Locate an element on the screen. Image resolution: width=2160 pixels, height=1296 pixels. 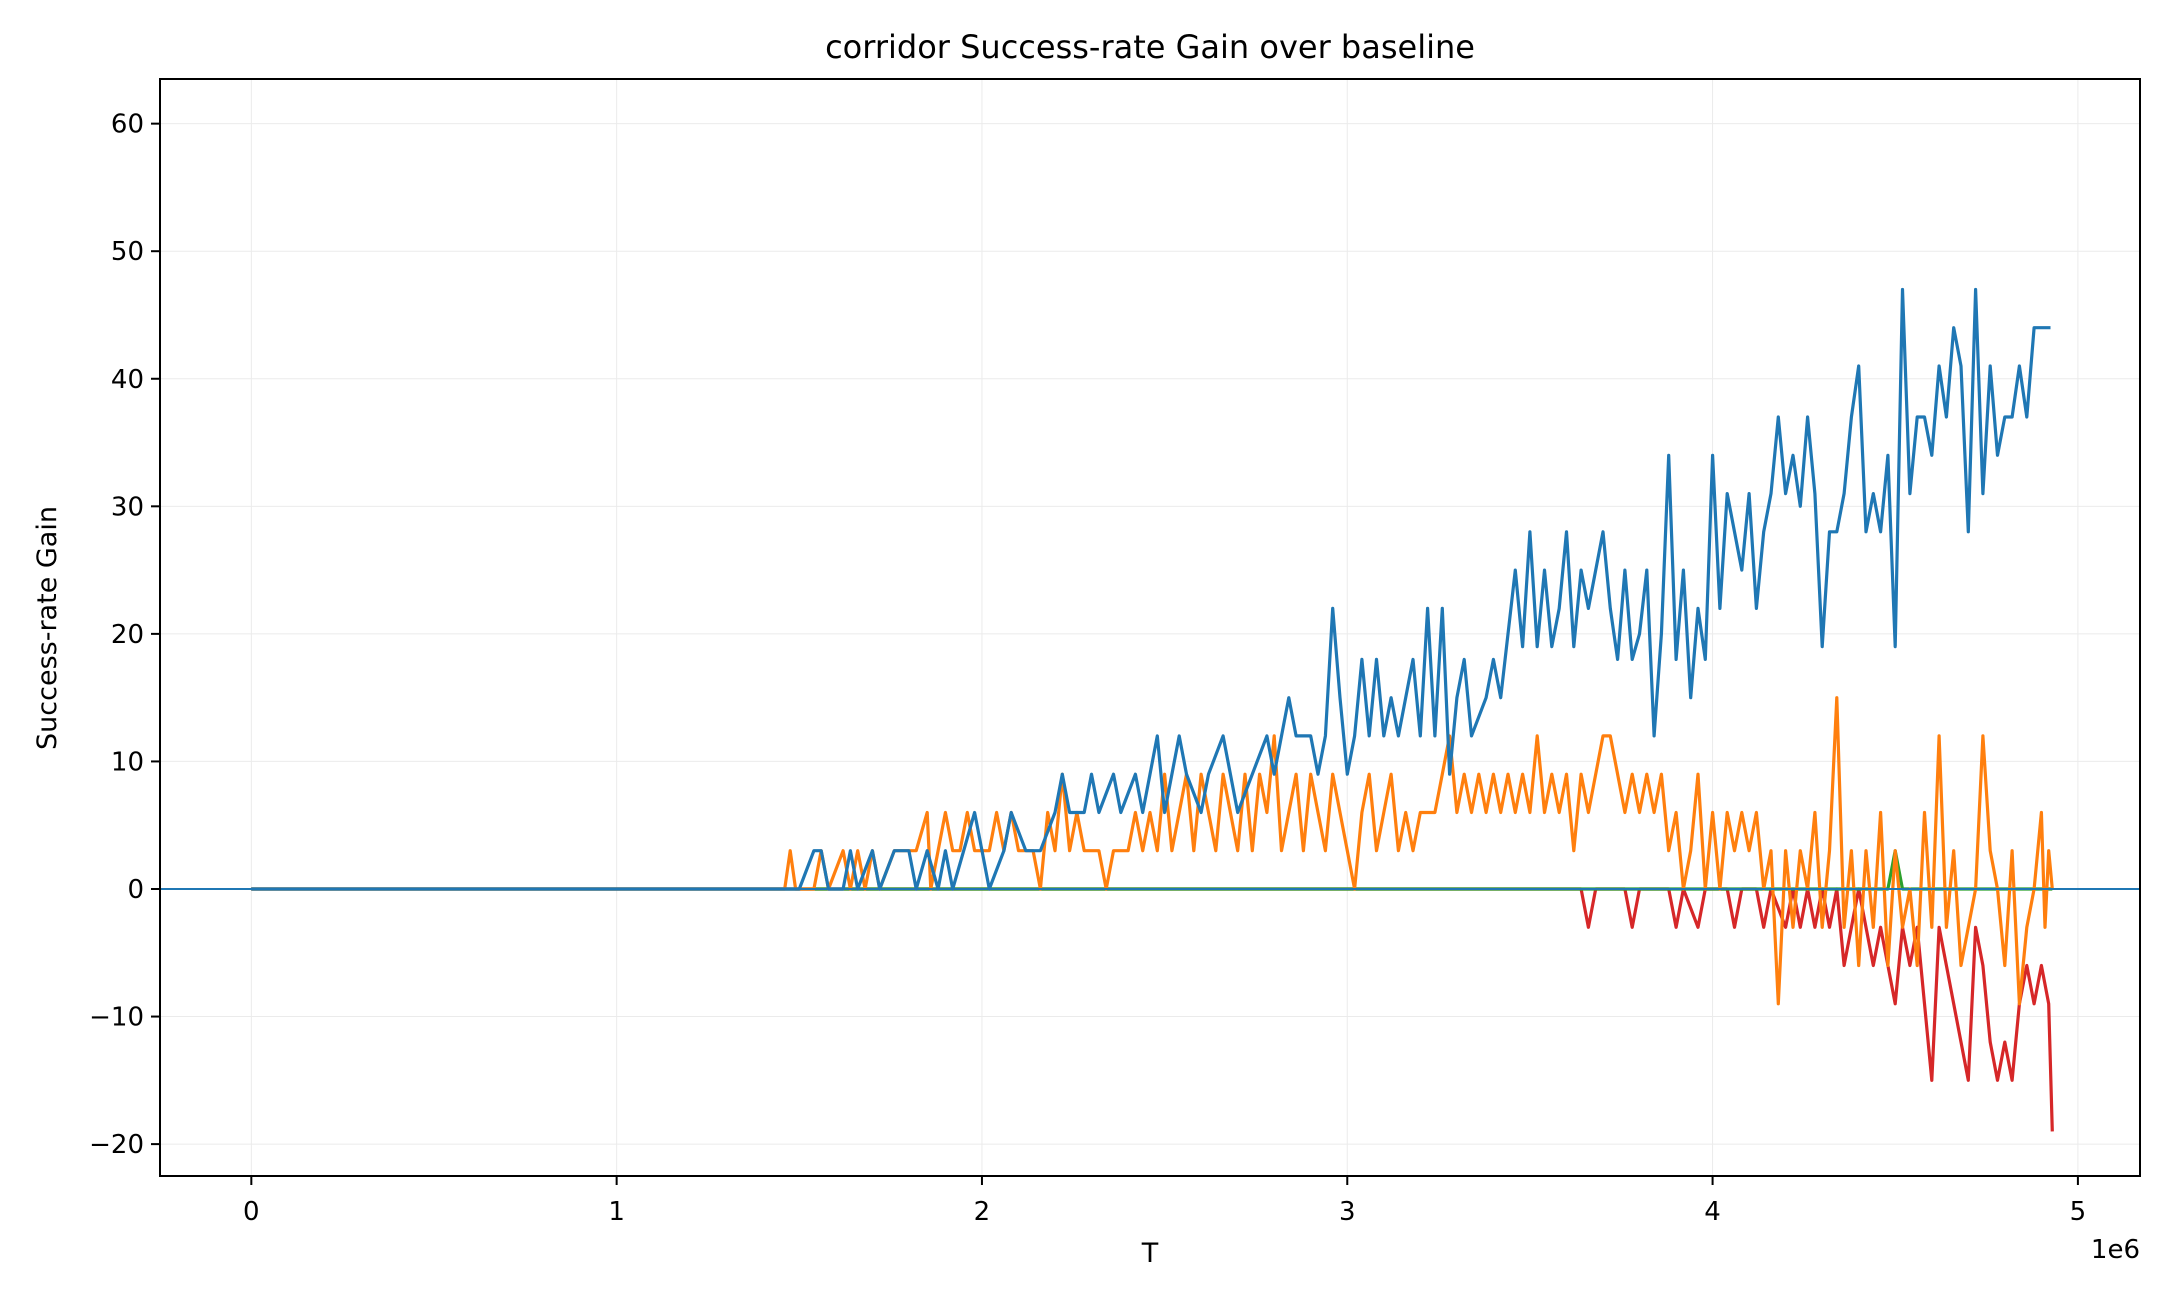
x-tick-label: 1 is located at coordinates (616, 1212).